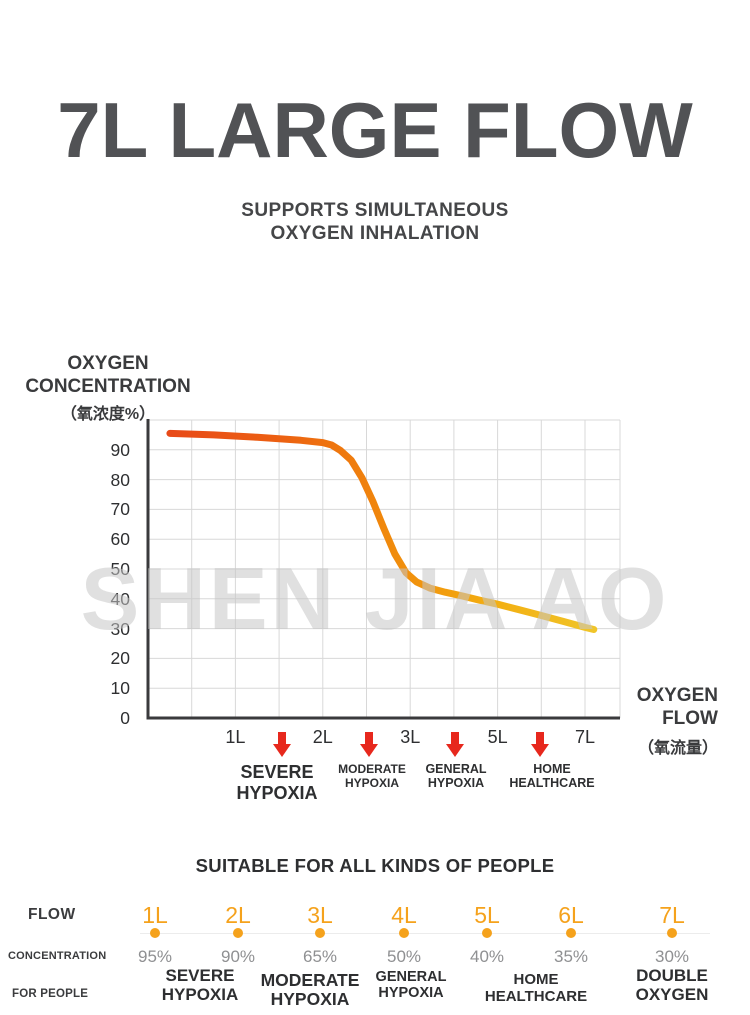 Image resolution: width=750 pixels, height=1015 pixels. I want to click on annotation-line: MODERATE, so click(372, 769).